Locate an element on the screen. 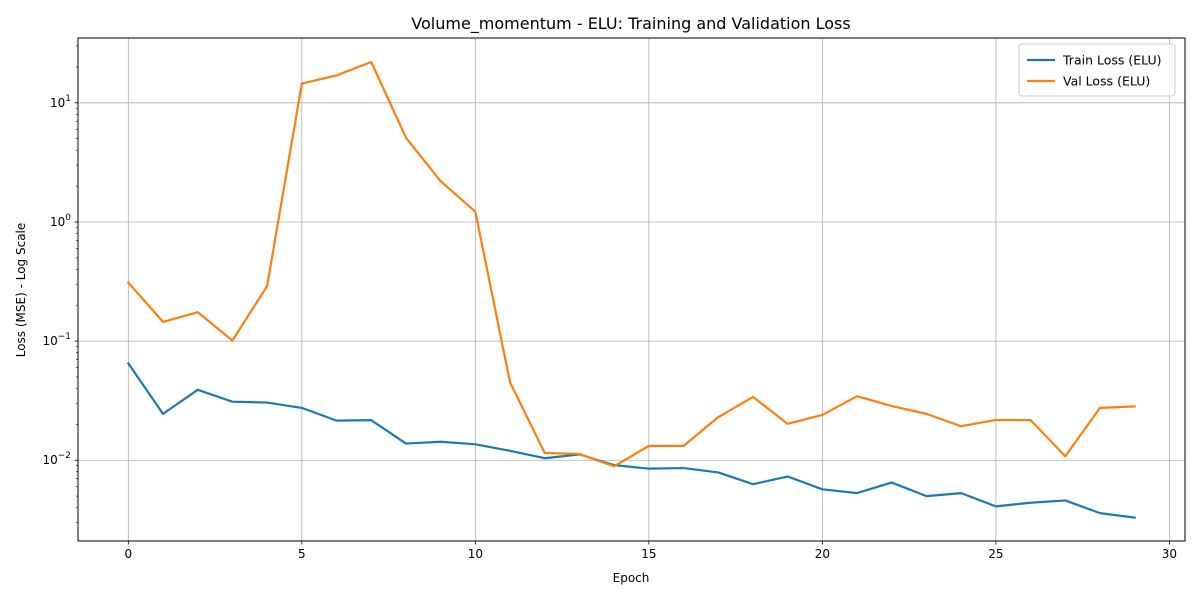  x-tick-label: 5 is located at coordinates (302, 554).